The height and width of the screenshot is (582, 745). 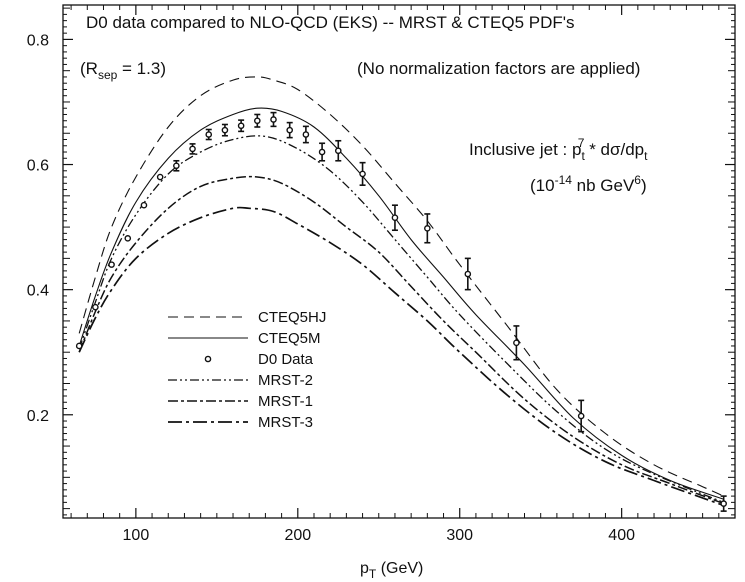 What do you see at coordinates (123, 70) in the screenshot?
I see `rsep-annotation: (Rsep = 1.3)` at bounding box center [123, 70].